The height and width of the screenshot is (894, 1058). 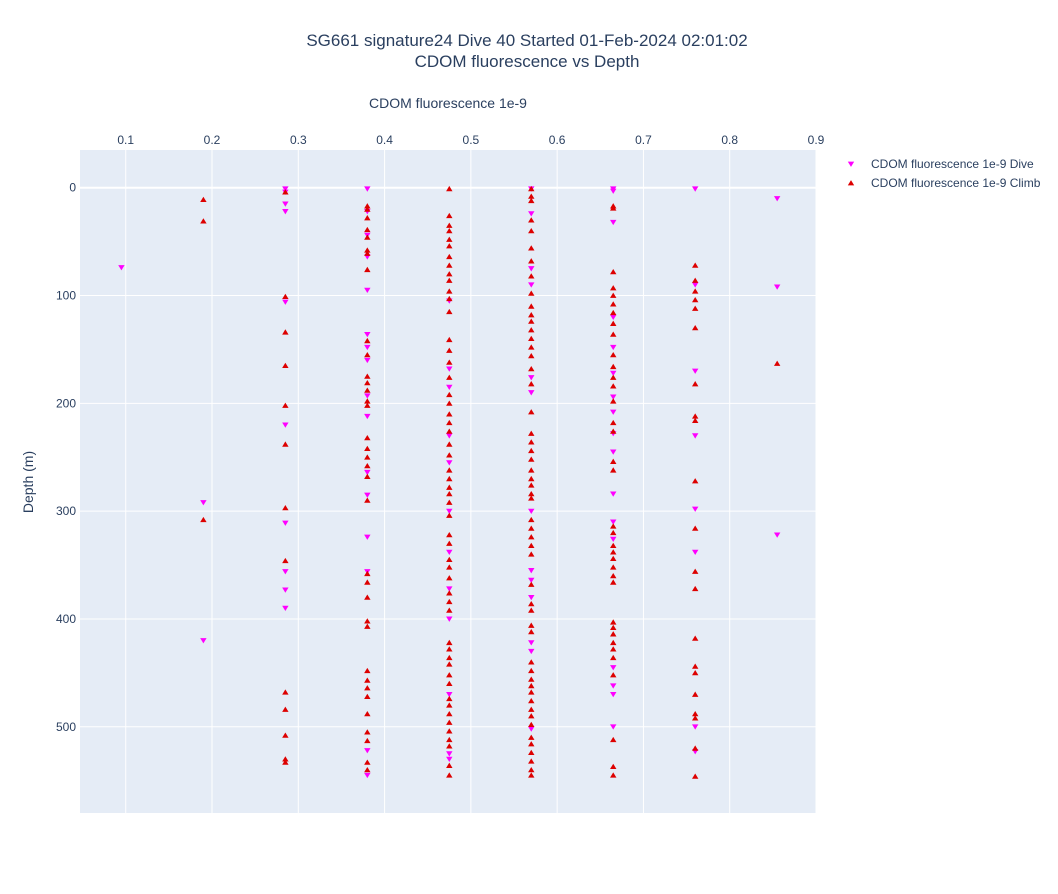 What do you see at coordinates (66, 403) in the screenshot?
I see `y-tick-label: 200` at bounding box center [66, 403].